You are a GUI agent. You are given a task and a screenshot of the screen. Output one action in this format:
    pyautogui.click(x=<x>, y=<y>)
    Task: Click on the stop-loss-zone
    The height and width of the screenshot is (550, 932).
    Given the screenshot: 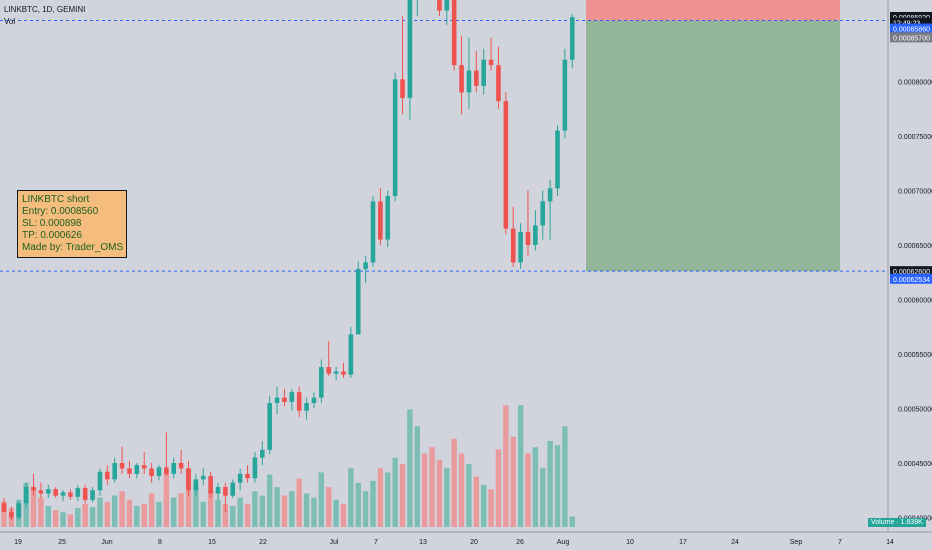 What is the action you would take?
    pyautogui.click(x=713, y=10)
    